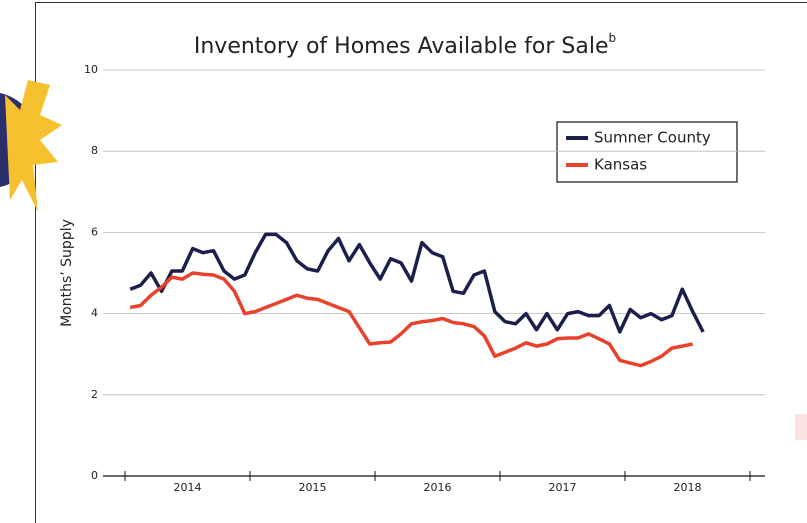  Describe the element at coordinates (438, 487) in the screenshot. I see `x-tick-label: 2016` at that location.